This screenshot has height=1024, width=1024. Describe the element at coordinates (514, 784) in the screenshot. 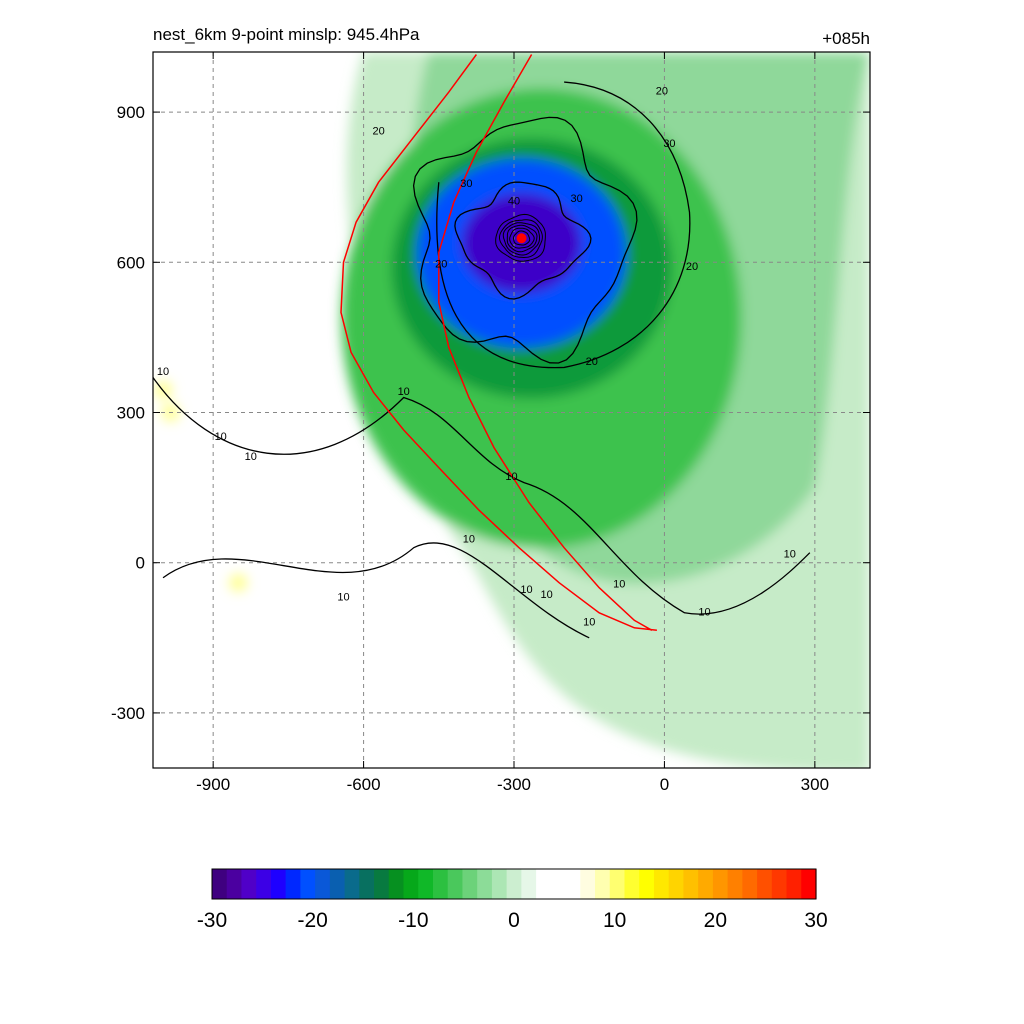

I see `x-tick-label: -300` at that location.